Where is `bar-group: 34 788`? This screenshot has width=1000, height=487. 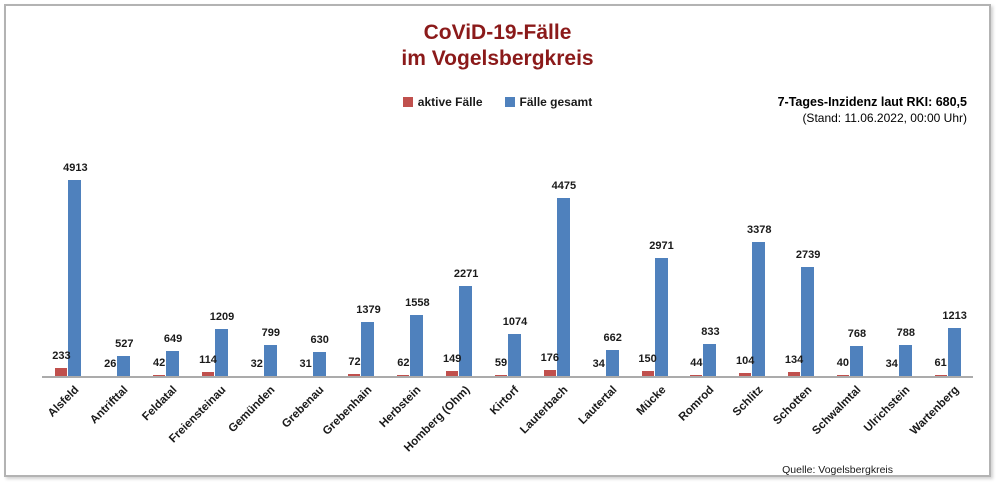 bar-group: 34 788 is located at coordinates (898, 264).